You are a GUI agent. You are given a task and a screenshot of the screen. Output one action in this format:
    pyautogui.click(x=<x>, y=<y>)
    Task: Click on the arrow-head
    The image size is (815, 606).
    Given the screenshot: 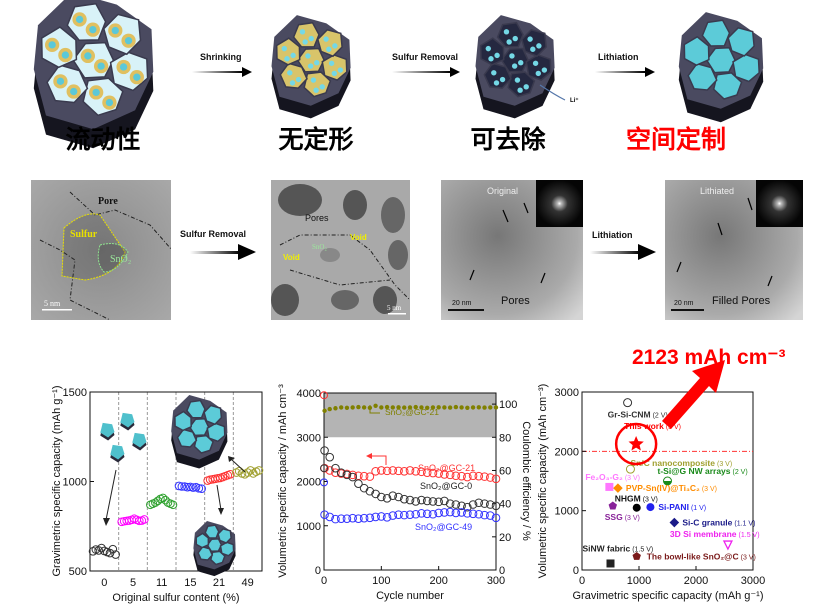 What is the action you would take?
    pyautogui.click(x=106, y=522)
    